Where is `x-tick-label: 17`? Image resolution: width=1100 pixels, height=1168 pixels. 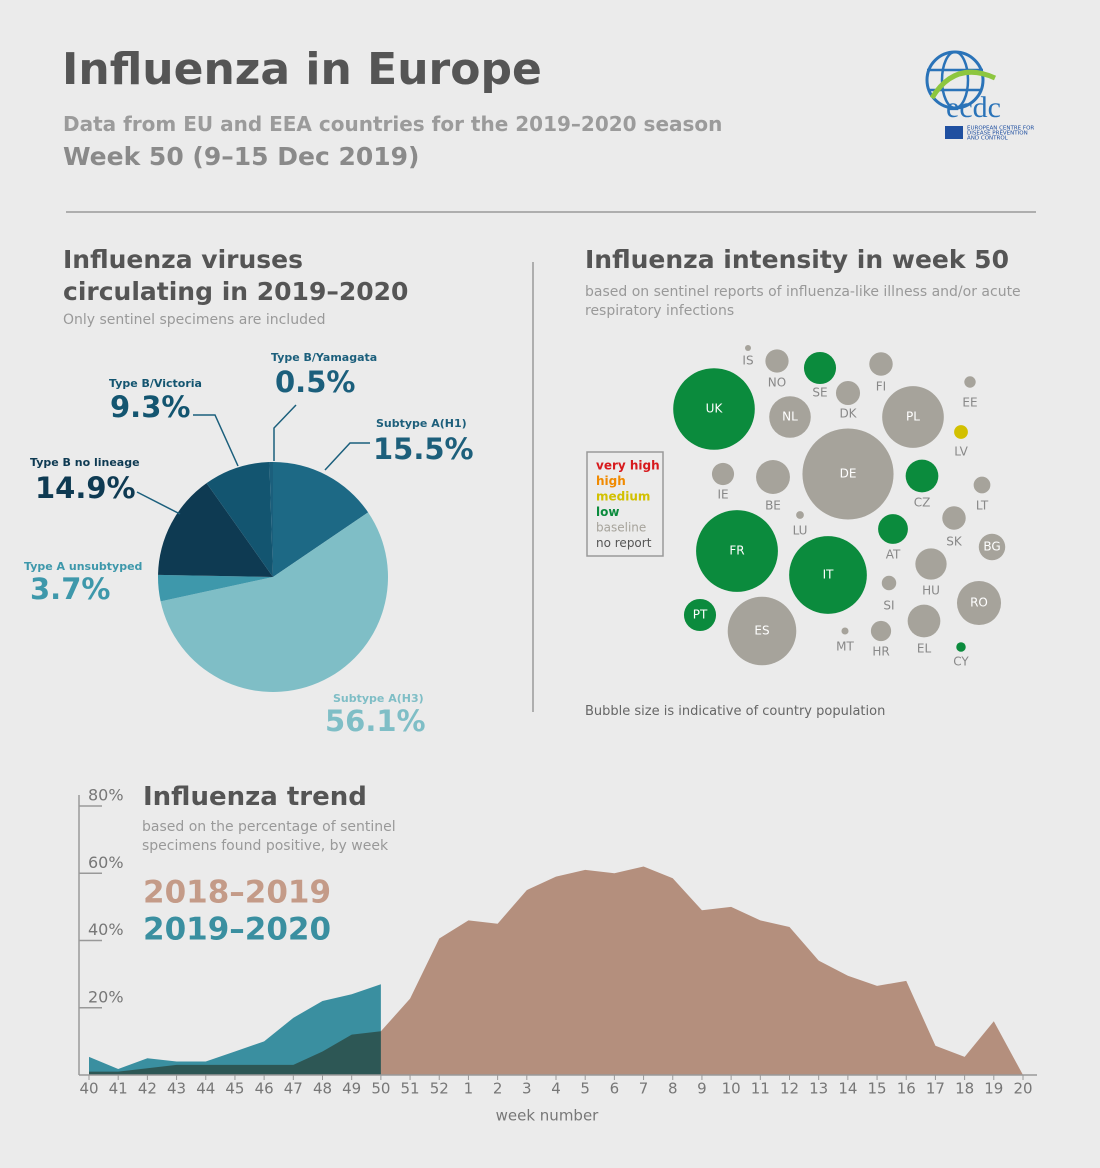
x-tick-label: 17 is located at coordinates (935, 1089).